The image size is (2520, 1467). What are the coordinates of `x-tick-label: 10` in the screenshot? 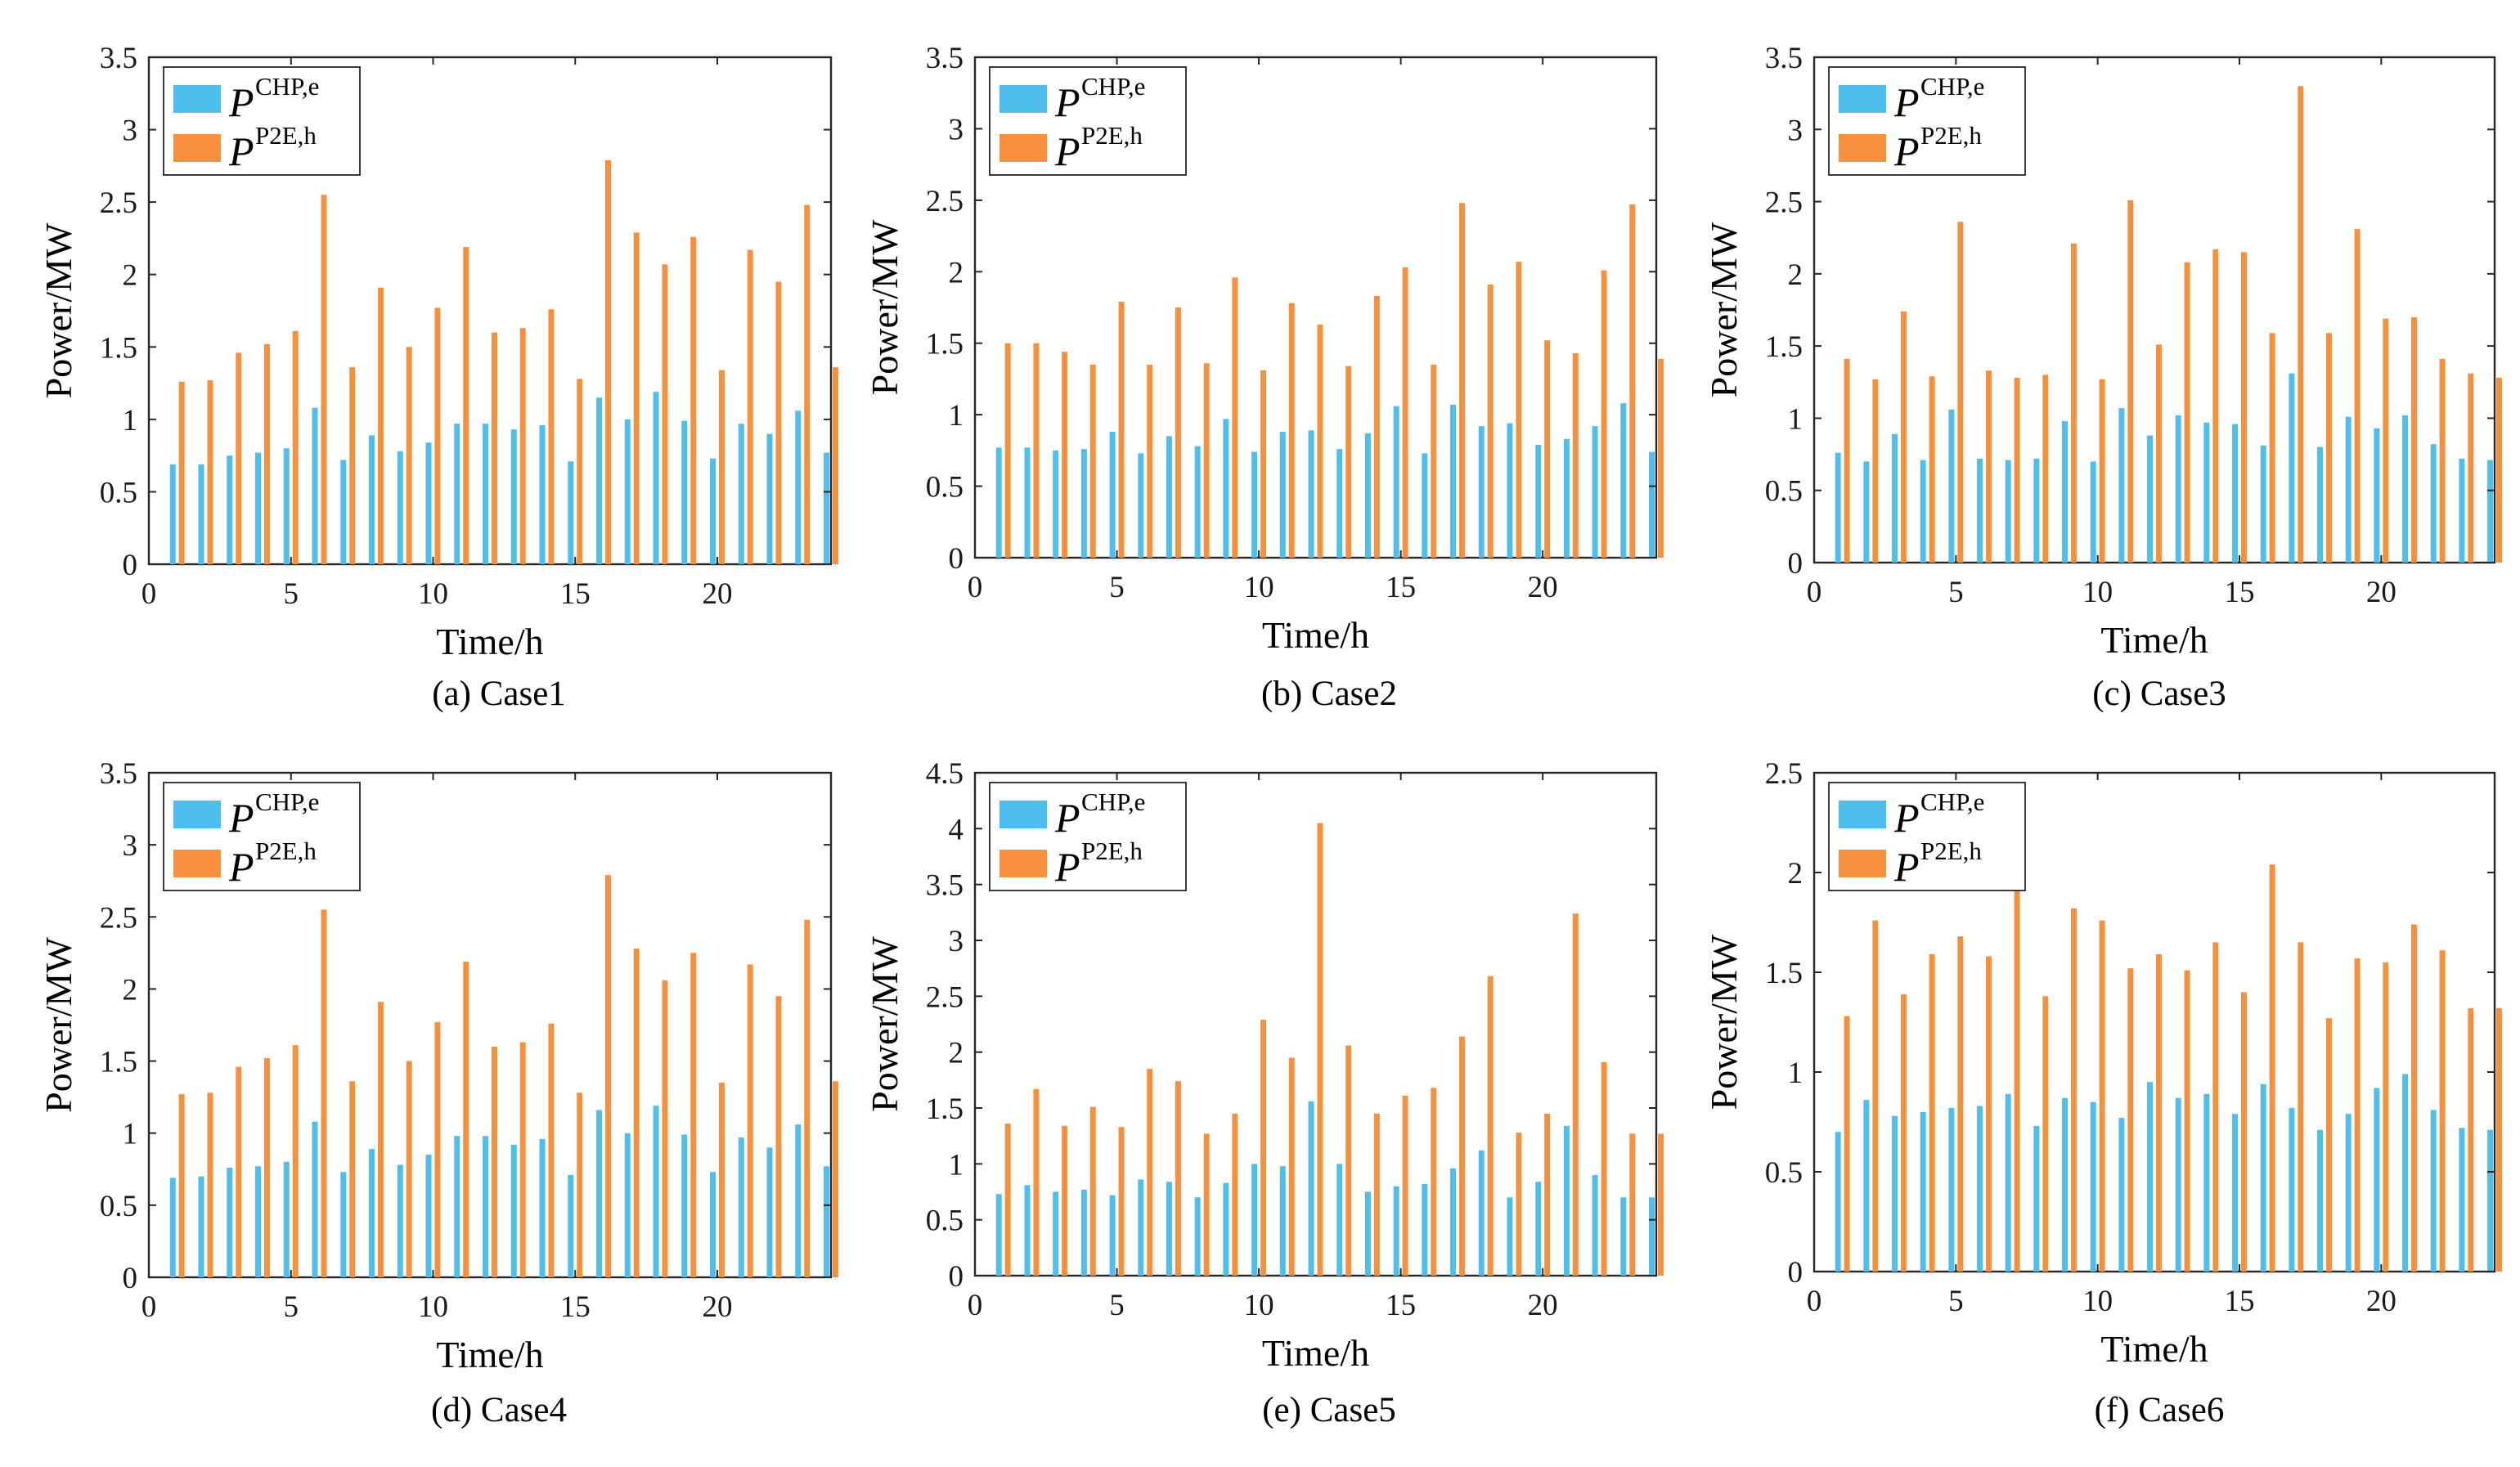 It's located at (2098, 592).